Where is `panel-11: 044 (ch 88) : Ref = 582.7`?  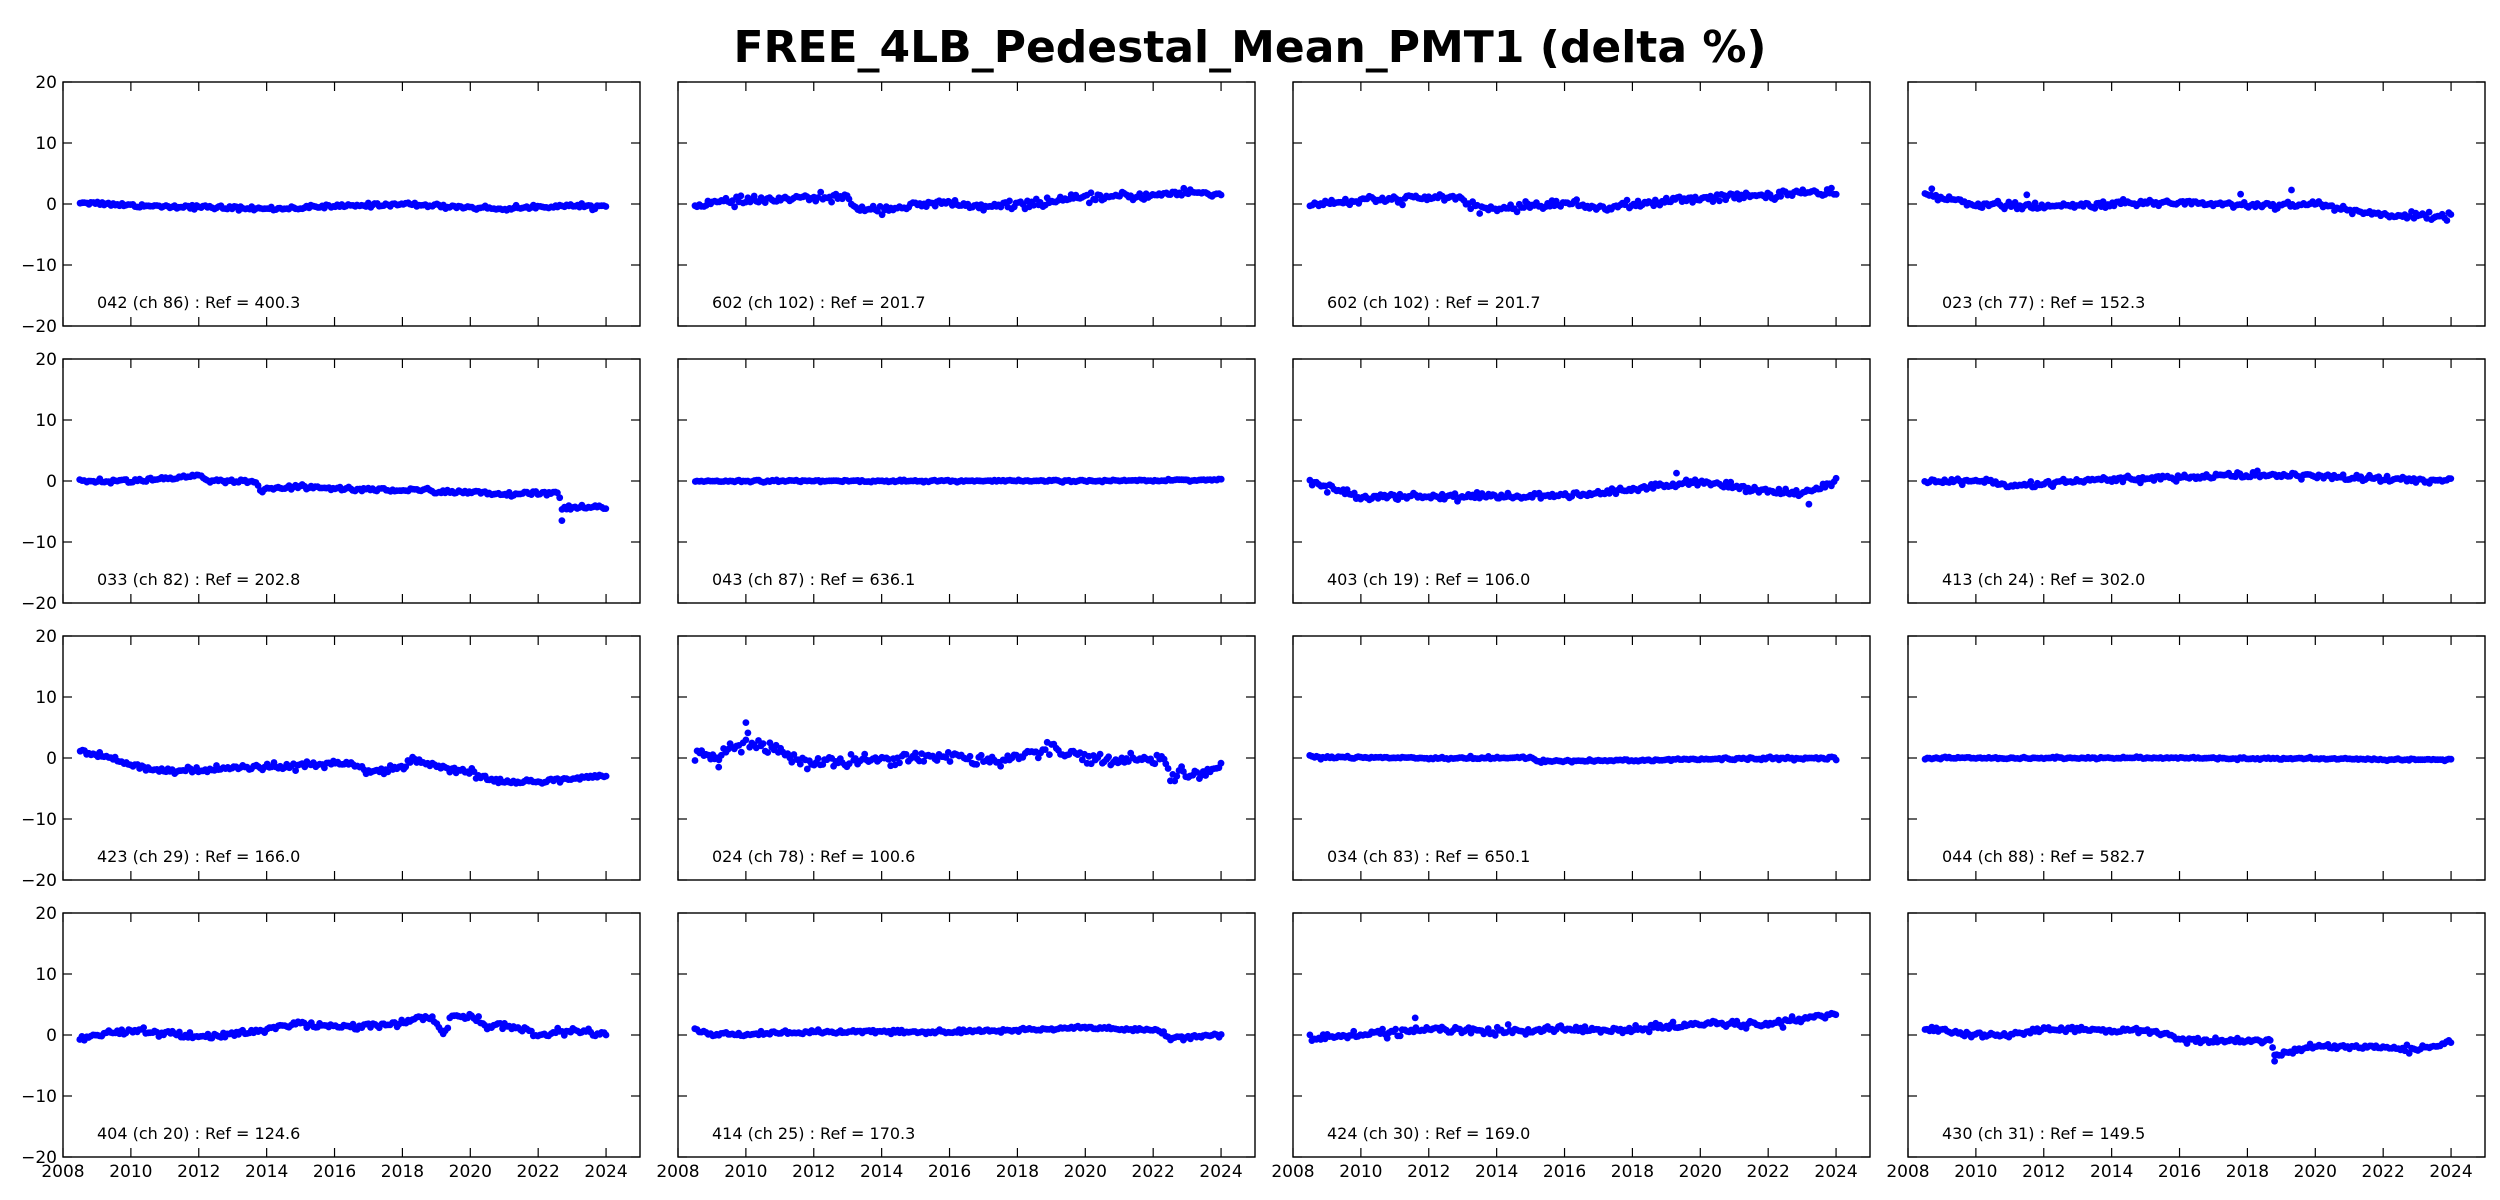
panel-11: 044 (ch 88) : Ref = 582.7 is located at coordinates (2196, 758).